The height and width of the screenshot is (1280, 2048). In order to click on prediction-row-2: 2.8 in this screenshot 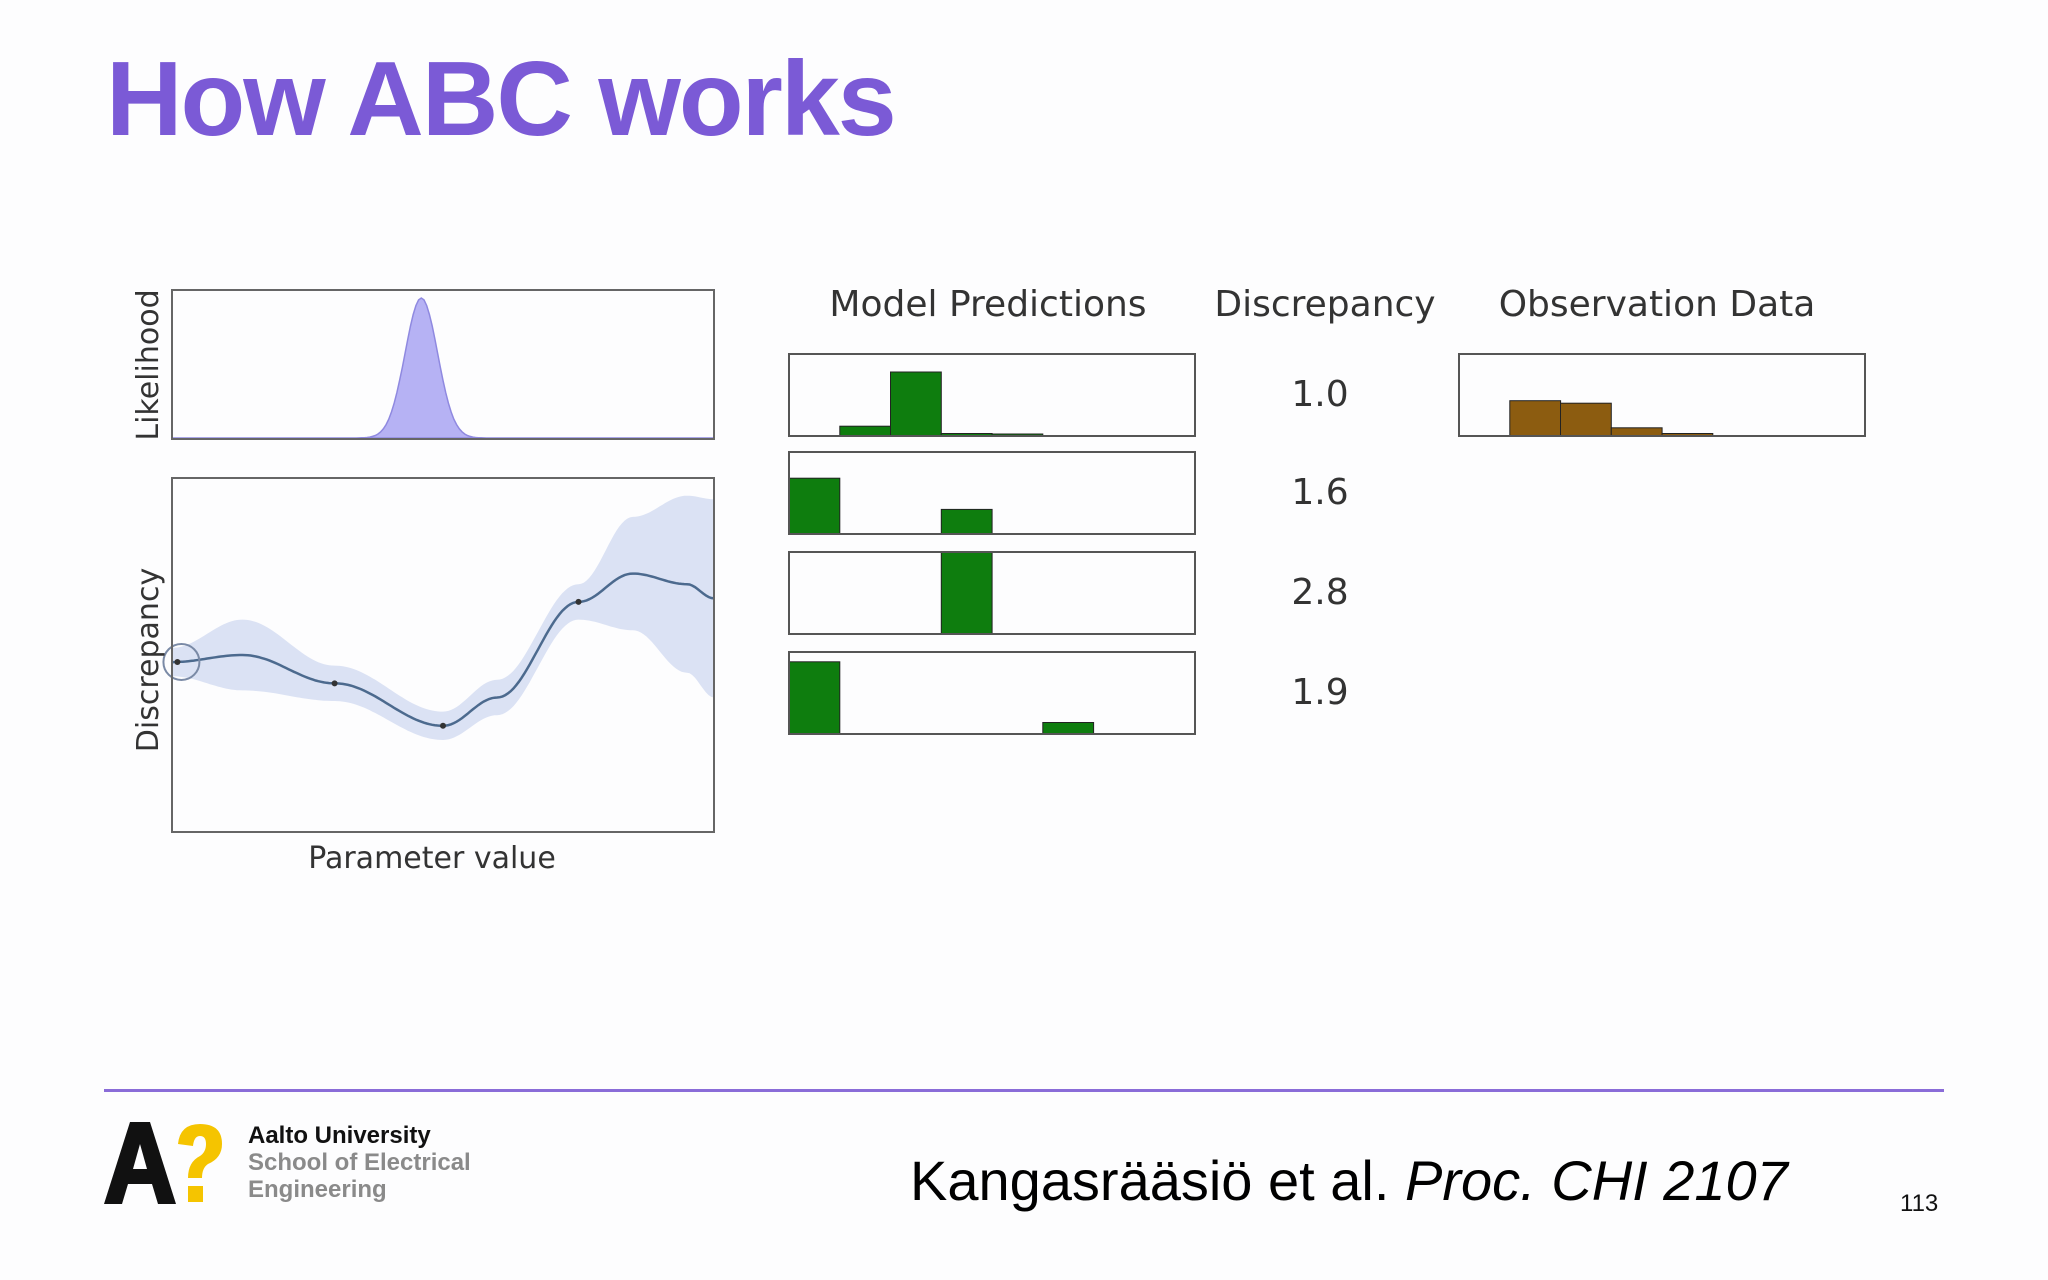, I will do `click(1068, 593)`.